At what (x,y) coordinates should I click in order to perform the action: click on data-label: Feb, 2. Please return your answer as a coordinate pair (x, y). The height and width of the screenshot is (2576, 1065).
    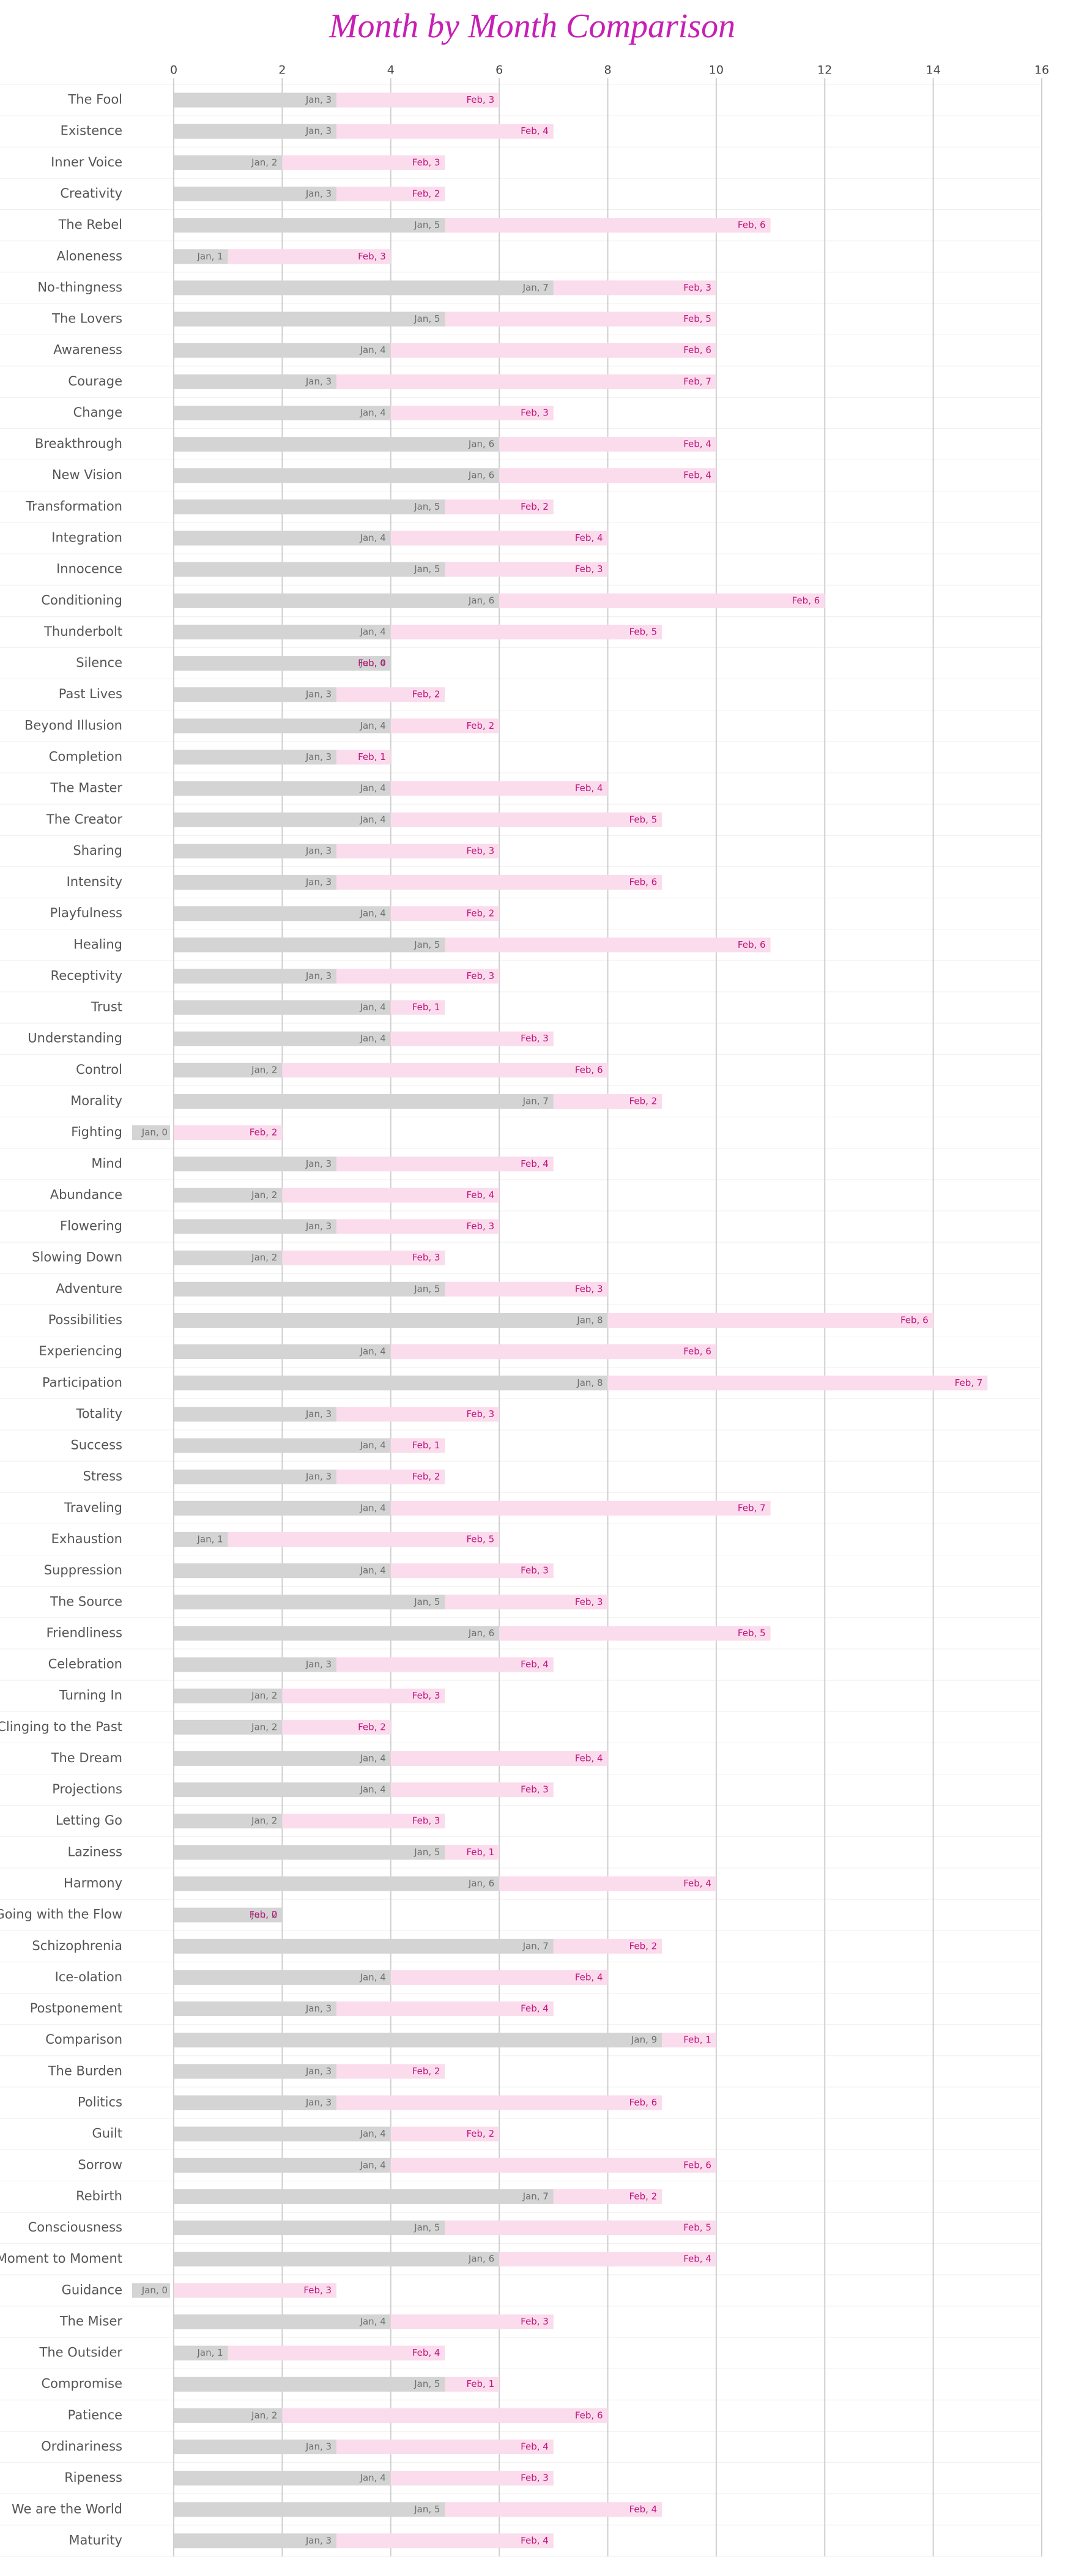
    Looking at the image, I should click on (426, 694).